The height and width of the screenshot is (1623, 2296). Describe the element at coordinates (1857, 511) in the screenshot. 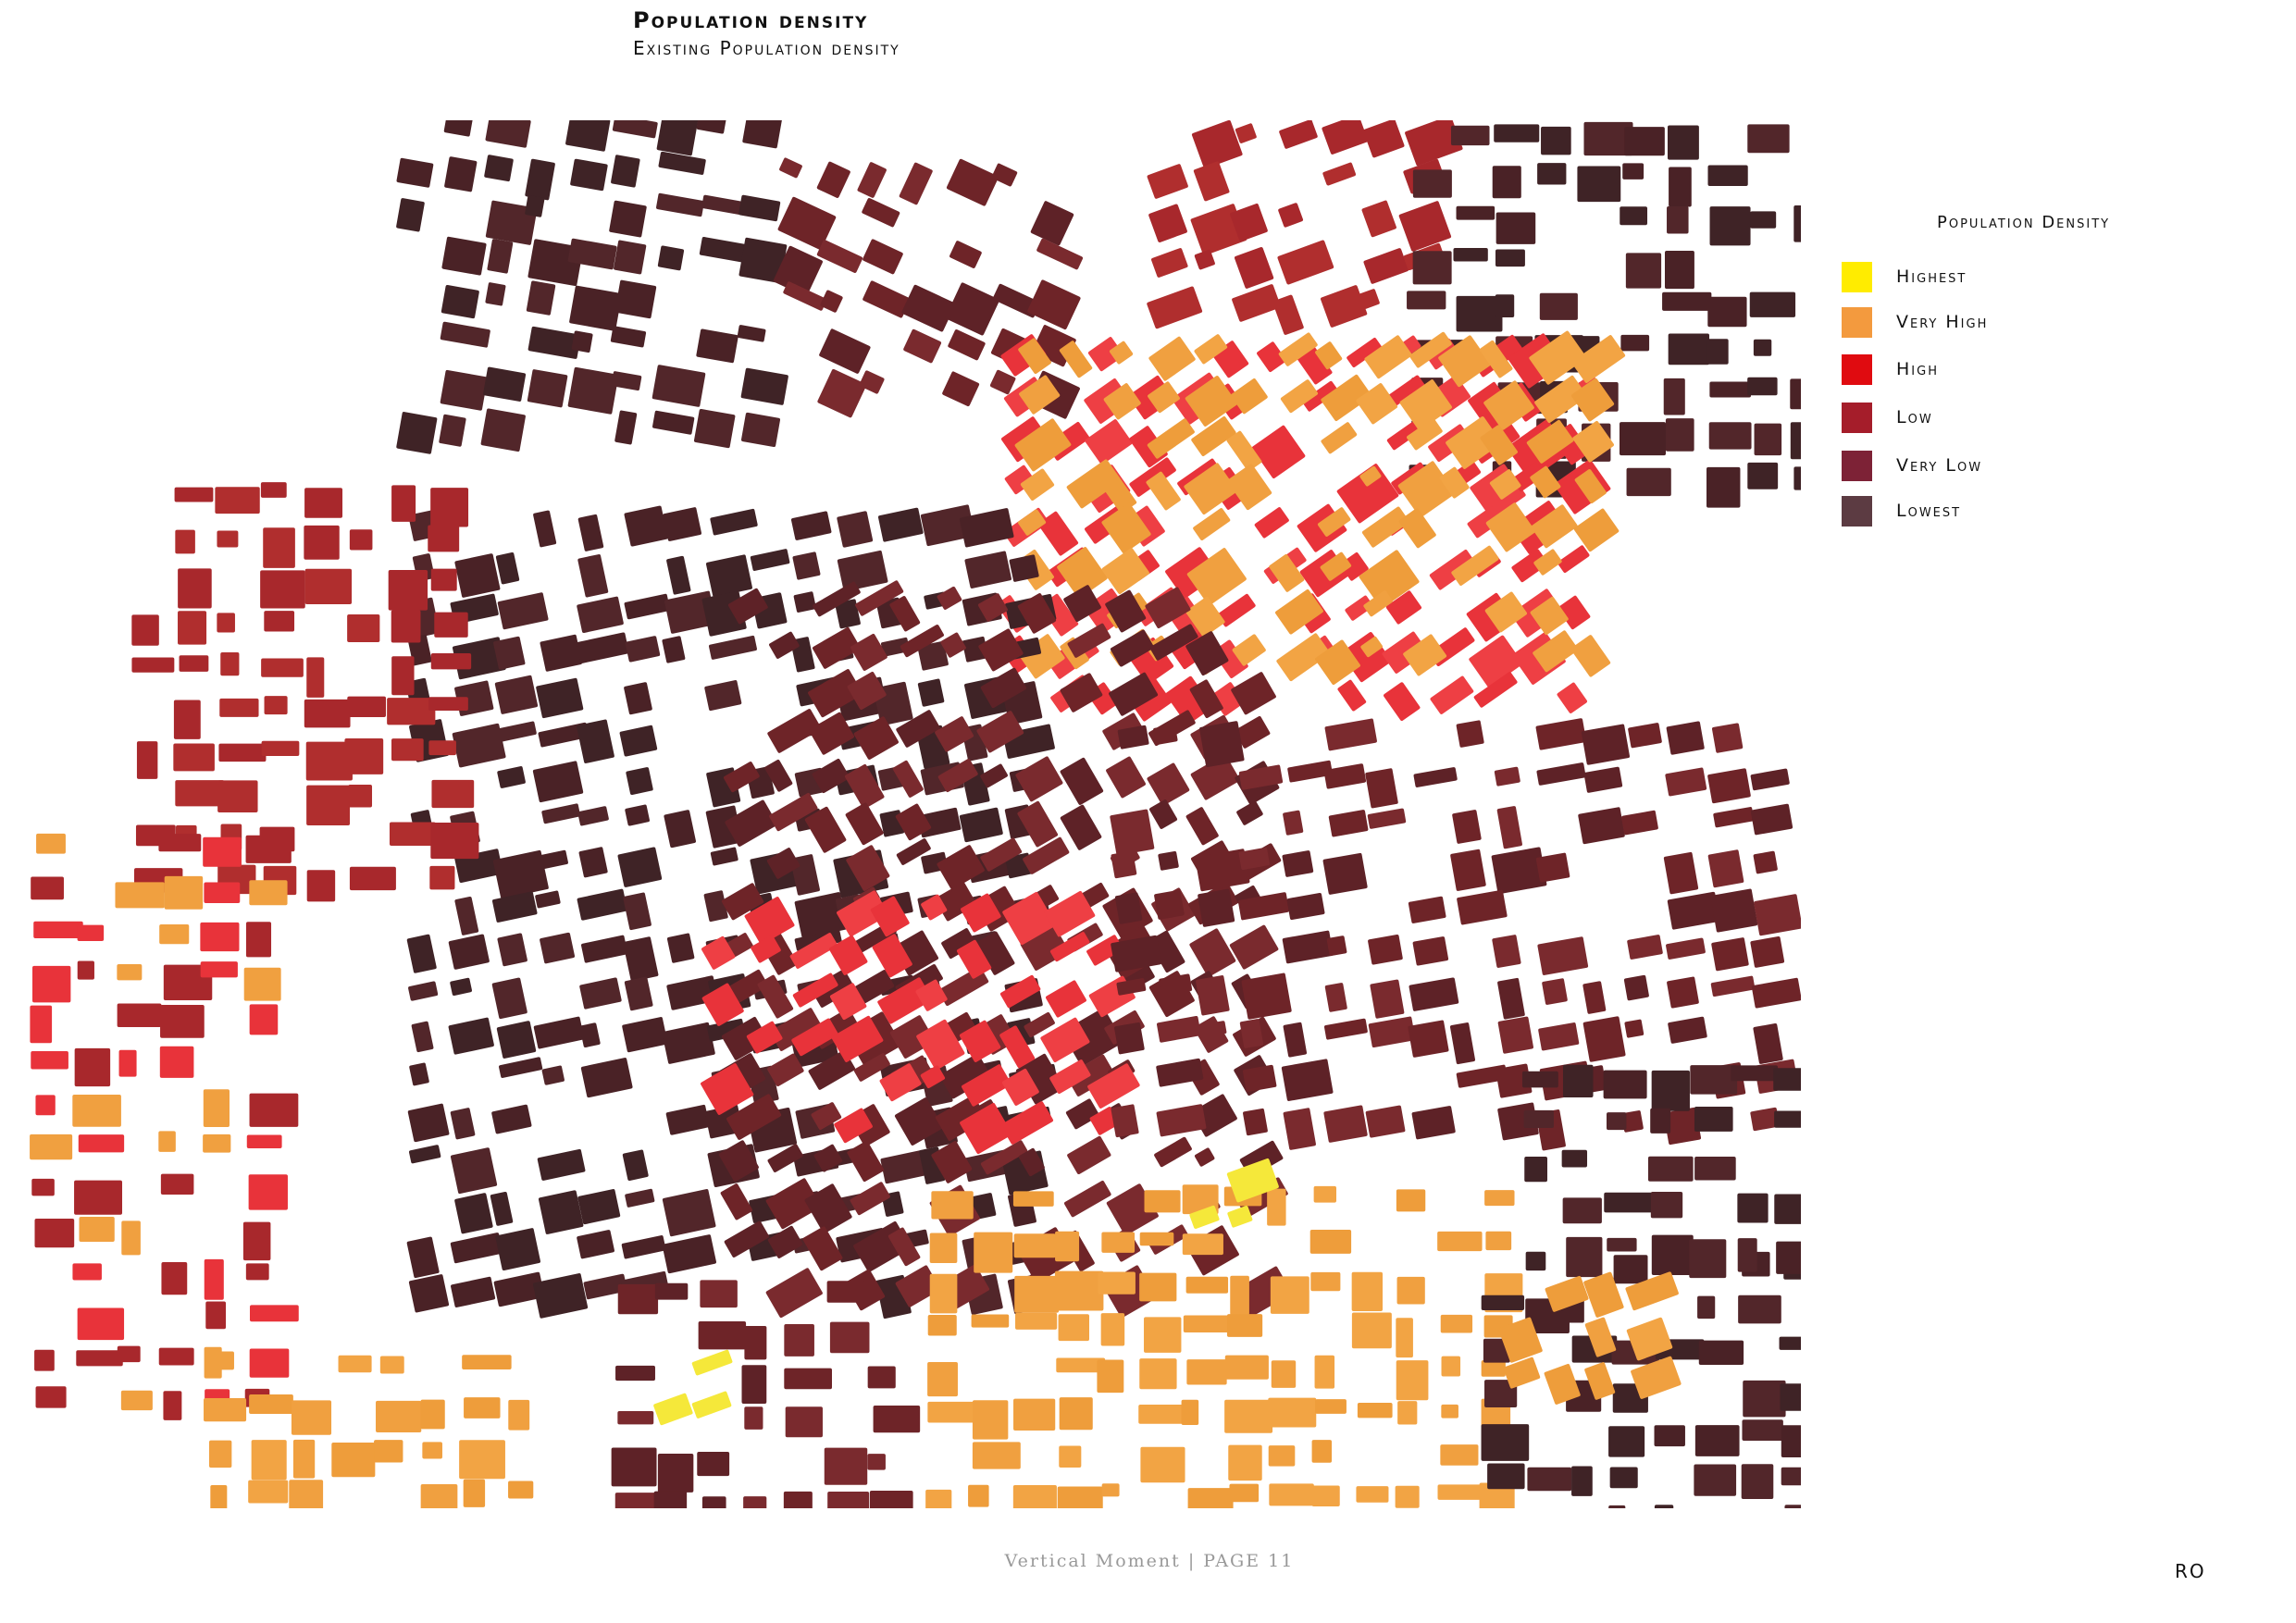

I see `legend-swatch` at that location.